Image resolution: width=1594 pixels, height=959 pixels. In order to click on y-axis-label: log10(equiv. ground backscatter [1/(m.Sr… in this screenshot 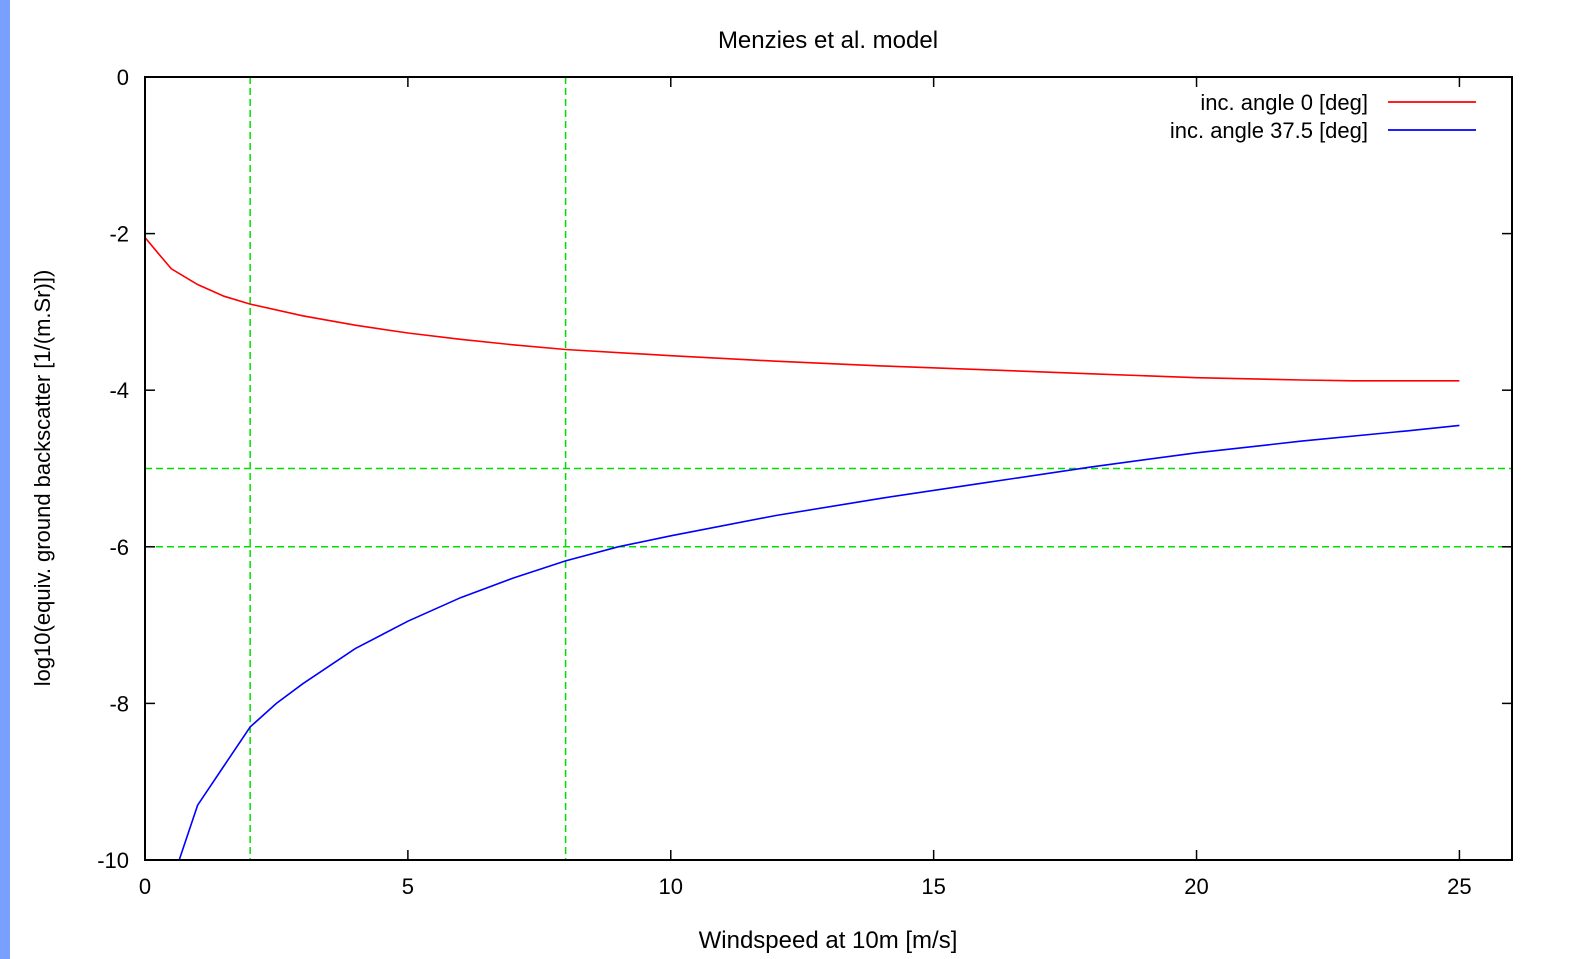, I will do `click(42, 478)`.